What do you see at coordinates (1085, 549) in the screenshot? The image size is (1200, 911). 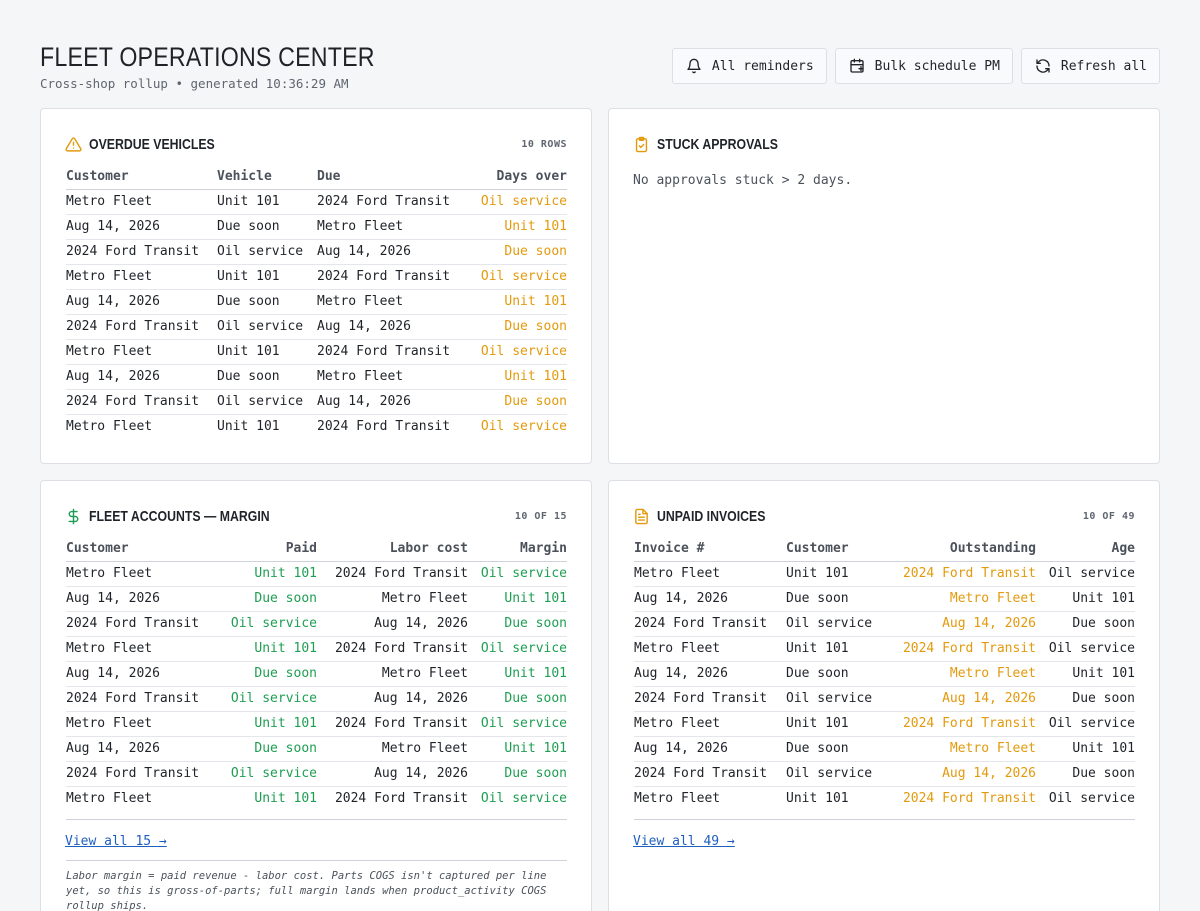 I see `column-header: Age` at bounding box center [1085, 549].